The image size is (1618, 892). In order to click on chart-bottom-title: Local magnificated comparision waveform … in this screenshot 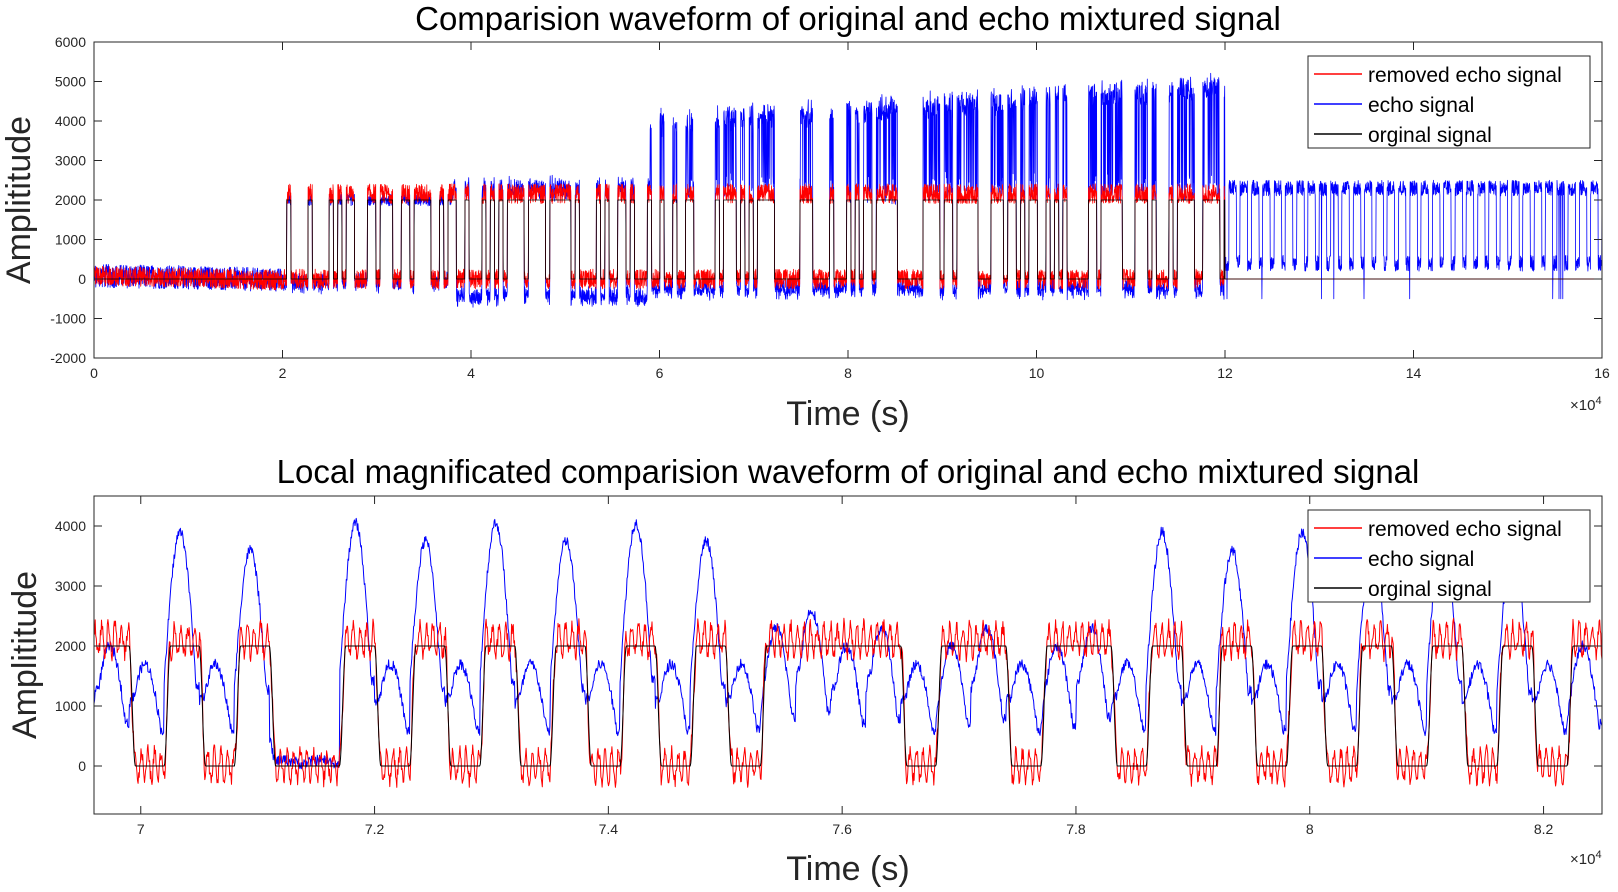, I will do `click(848, 471)`.